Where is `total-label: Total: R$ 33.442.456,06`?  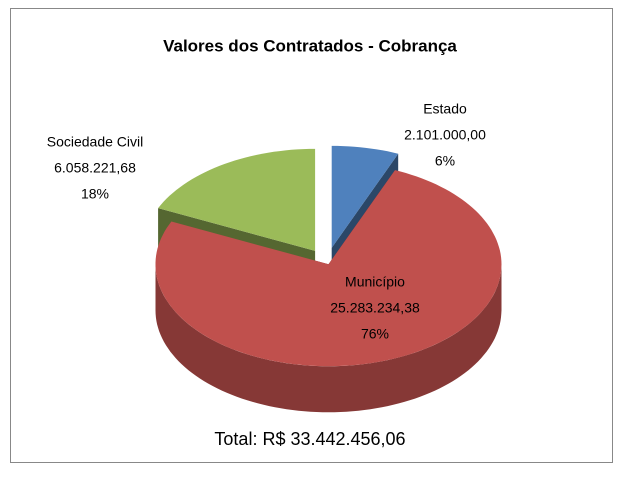
total-label: Total: R$ 33.442.456,06 is located at coordinates (309, 439).